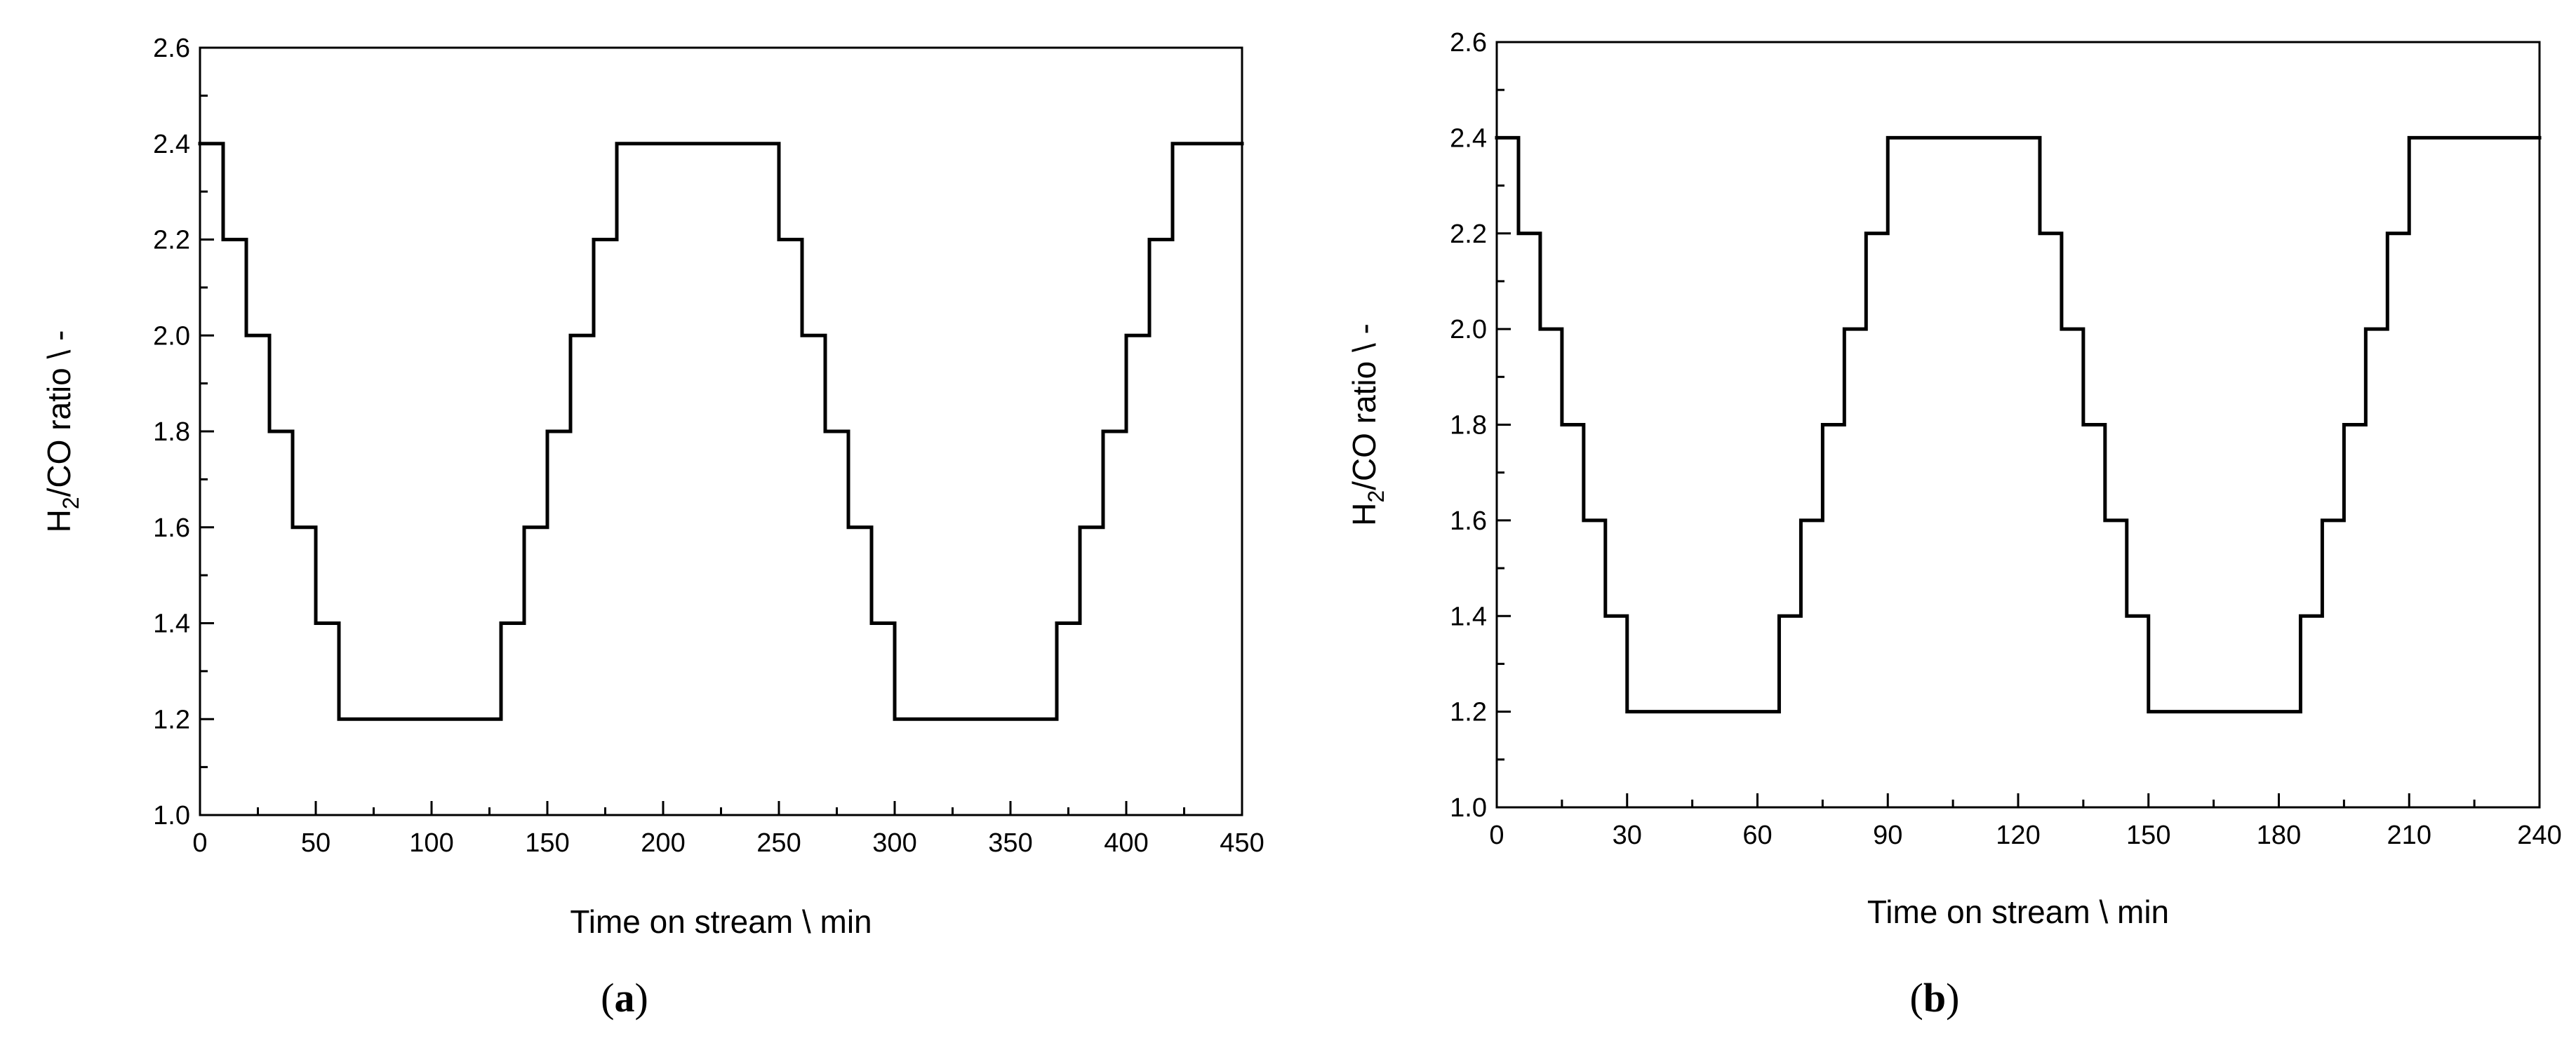 This screenshot has height=1043, width=2576. I want to click on x-tick-label: 350, so click(1010, 843).